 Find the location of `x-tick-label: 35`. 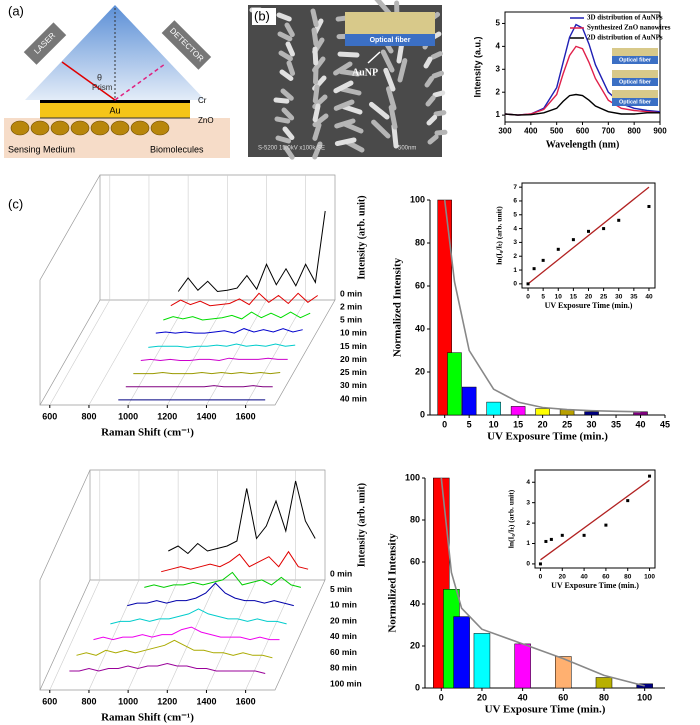

x-tick-label: 35 is located at coordinates (616, 425).